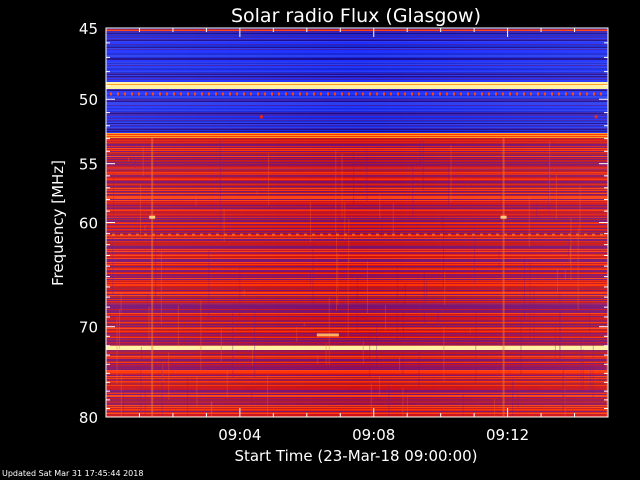 The image size is (640, 480). What do you see at coordinates (88, 328) in the screenshot?
I see `y-tick-label: 70` at bounding box center [88, 328].